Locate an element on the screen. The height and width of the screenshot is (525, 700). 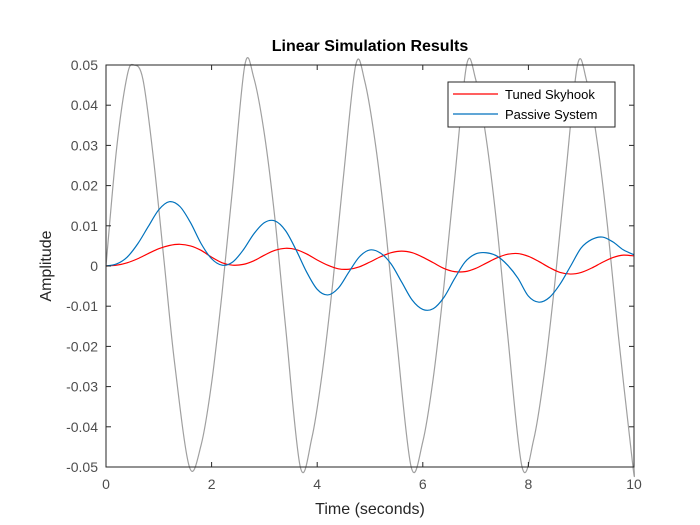
y-tick-label: 0.05 is located at coordinates (84, 65).